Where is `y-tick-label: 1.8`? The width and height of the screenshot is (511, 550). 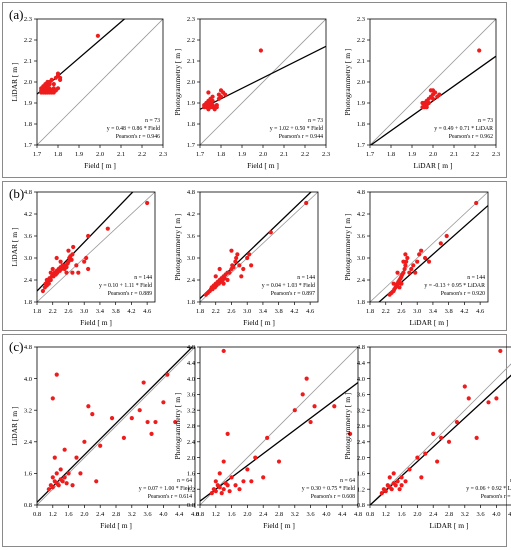 y-tick-label: 1.8 is located at coordinates (361, 302).